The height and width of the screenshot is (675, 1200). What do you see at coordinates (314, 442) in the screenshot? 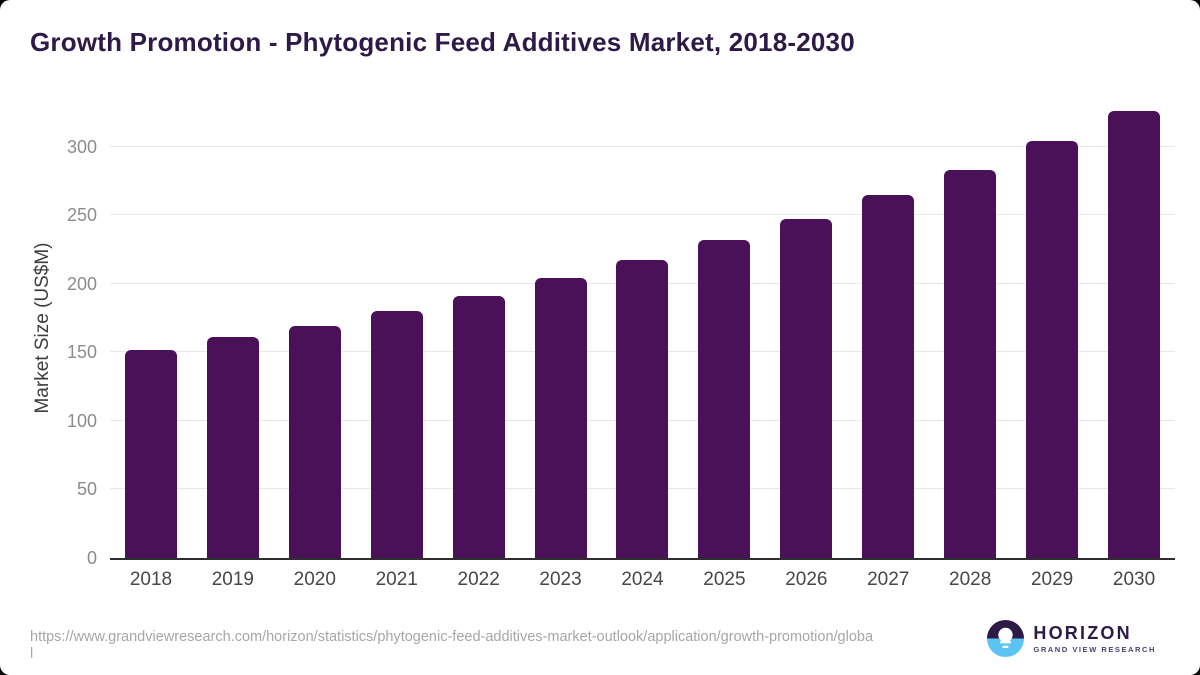
I see `bar-2020` at bounding box center [314, 442].